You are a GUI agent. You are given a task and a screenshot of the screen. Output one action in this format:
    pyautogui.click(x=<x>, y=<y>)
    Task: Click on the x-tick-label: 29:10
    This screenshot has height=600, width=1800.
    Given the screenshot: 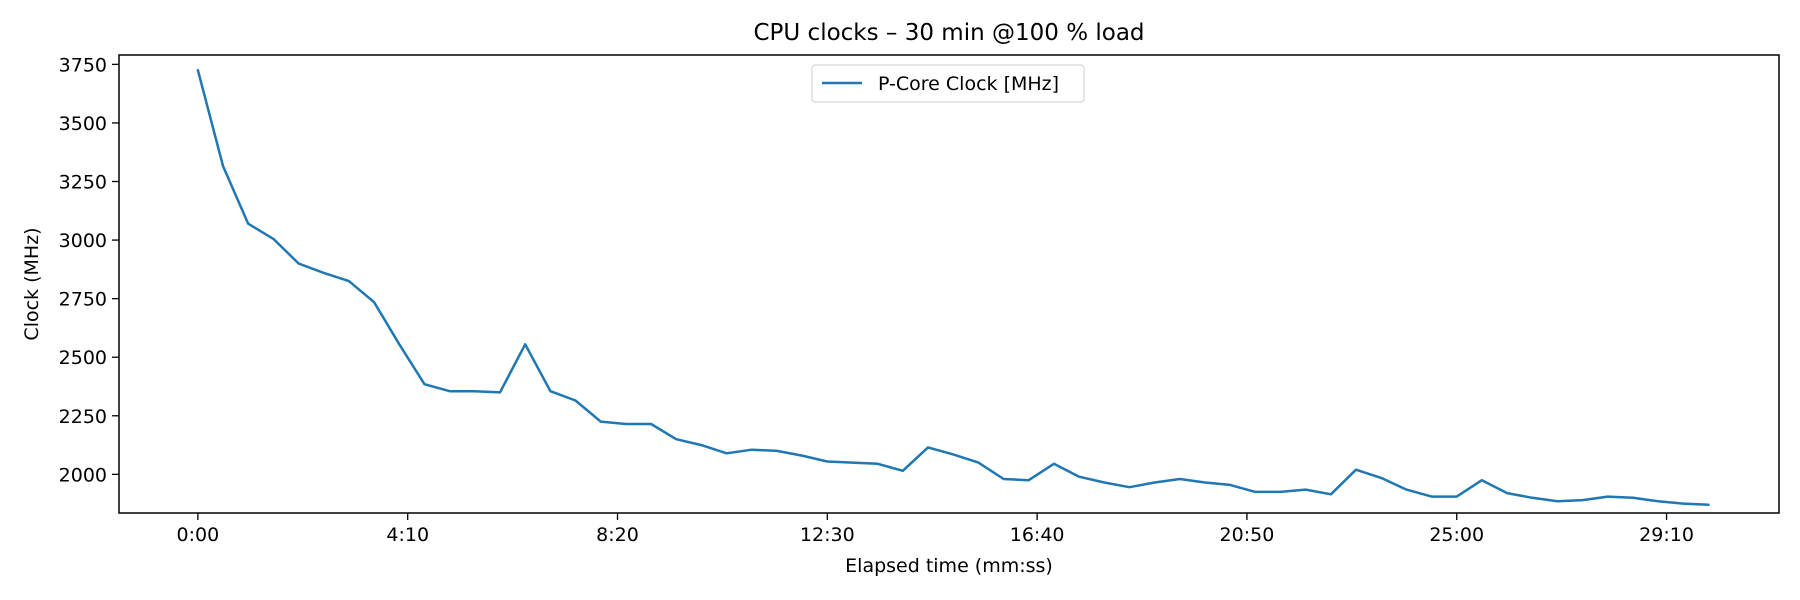 What is the action you would take?
    pyautogui.click(x=1666, y=535)
    